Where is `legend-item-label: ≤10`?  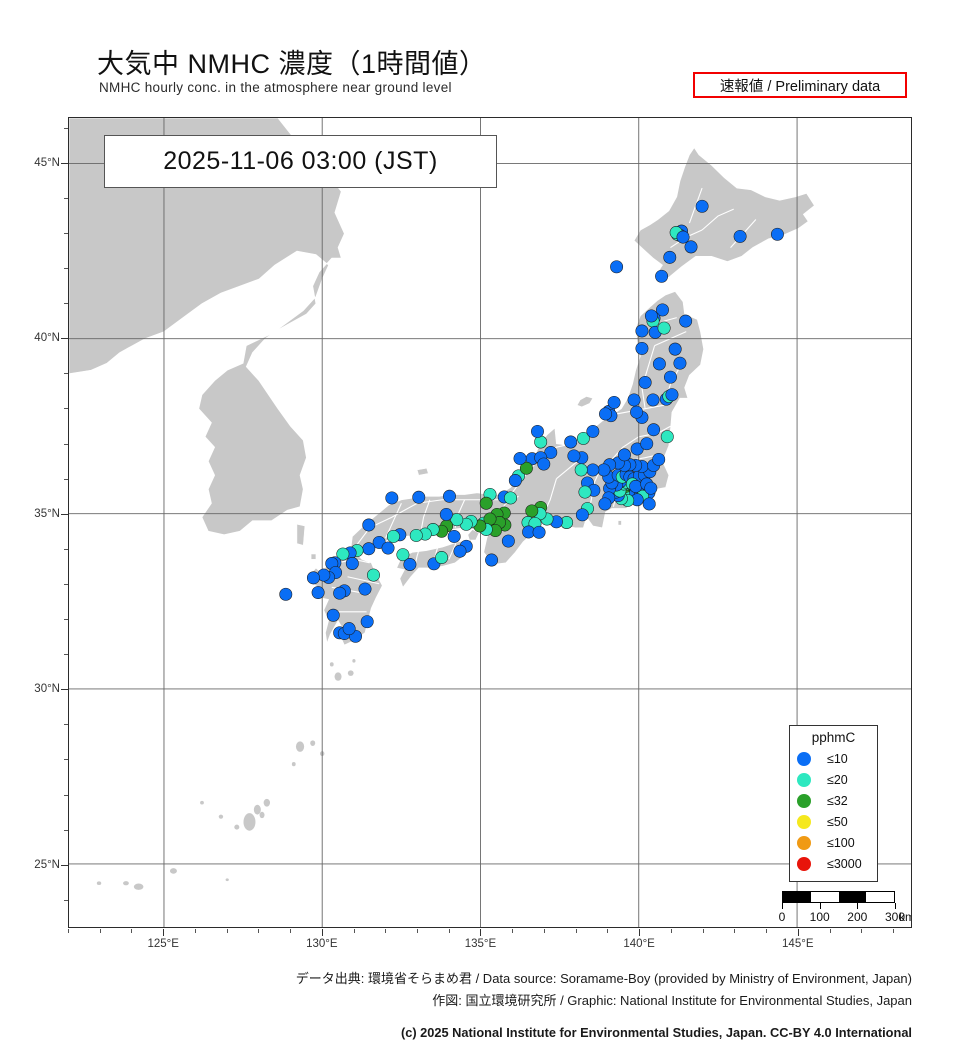
legend-item-label: ≤10 is located at coordinates (837, 758).